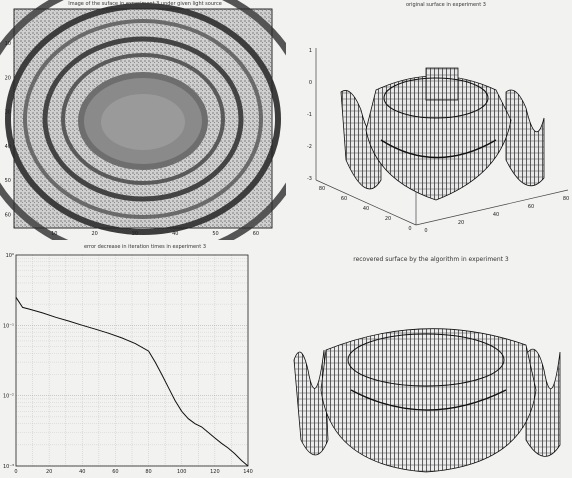 The height and width of the screenshot is (478, 572). What do you see at coordinates (155, 234) in the screenshot?
I see `image-x-ticks: 10 20 30 40 50 60` at bounding box center [155, 234].